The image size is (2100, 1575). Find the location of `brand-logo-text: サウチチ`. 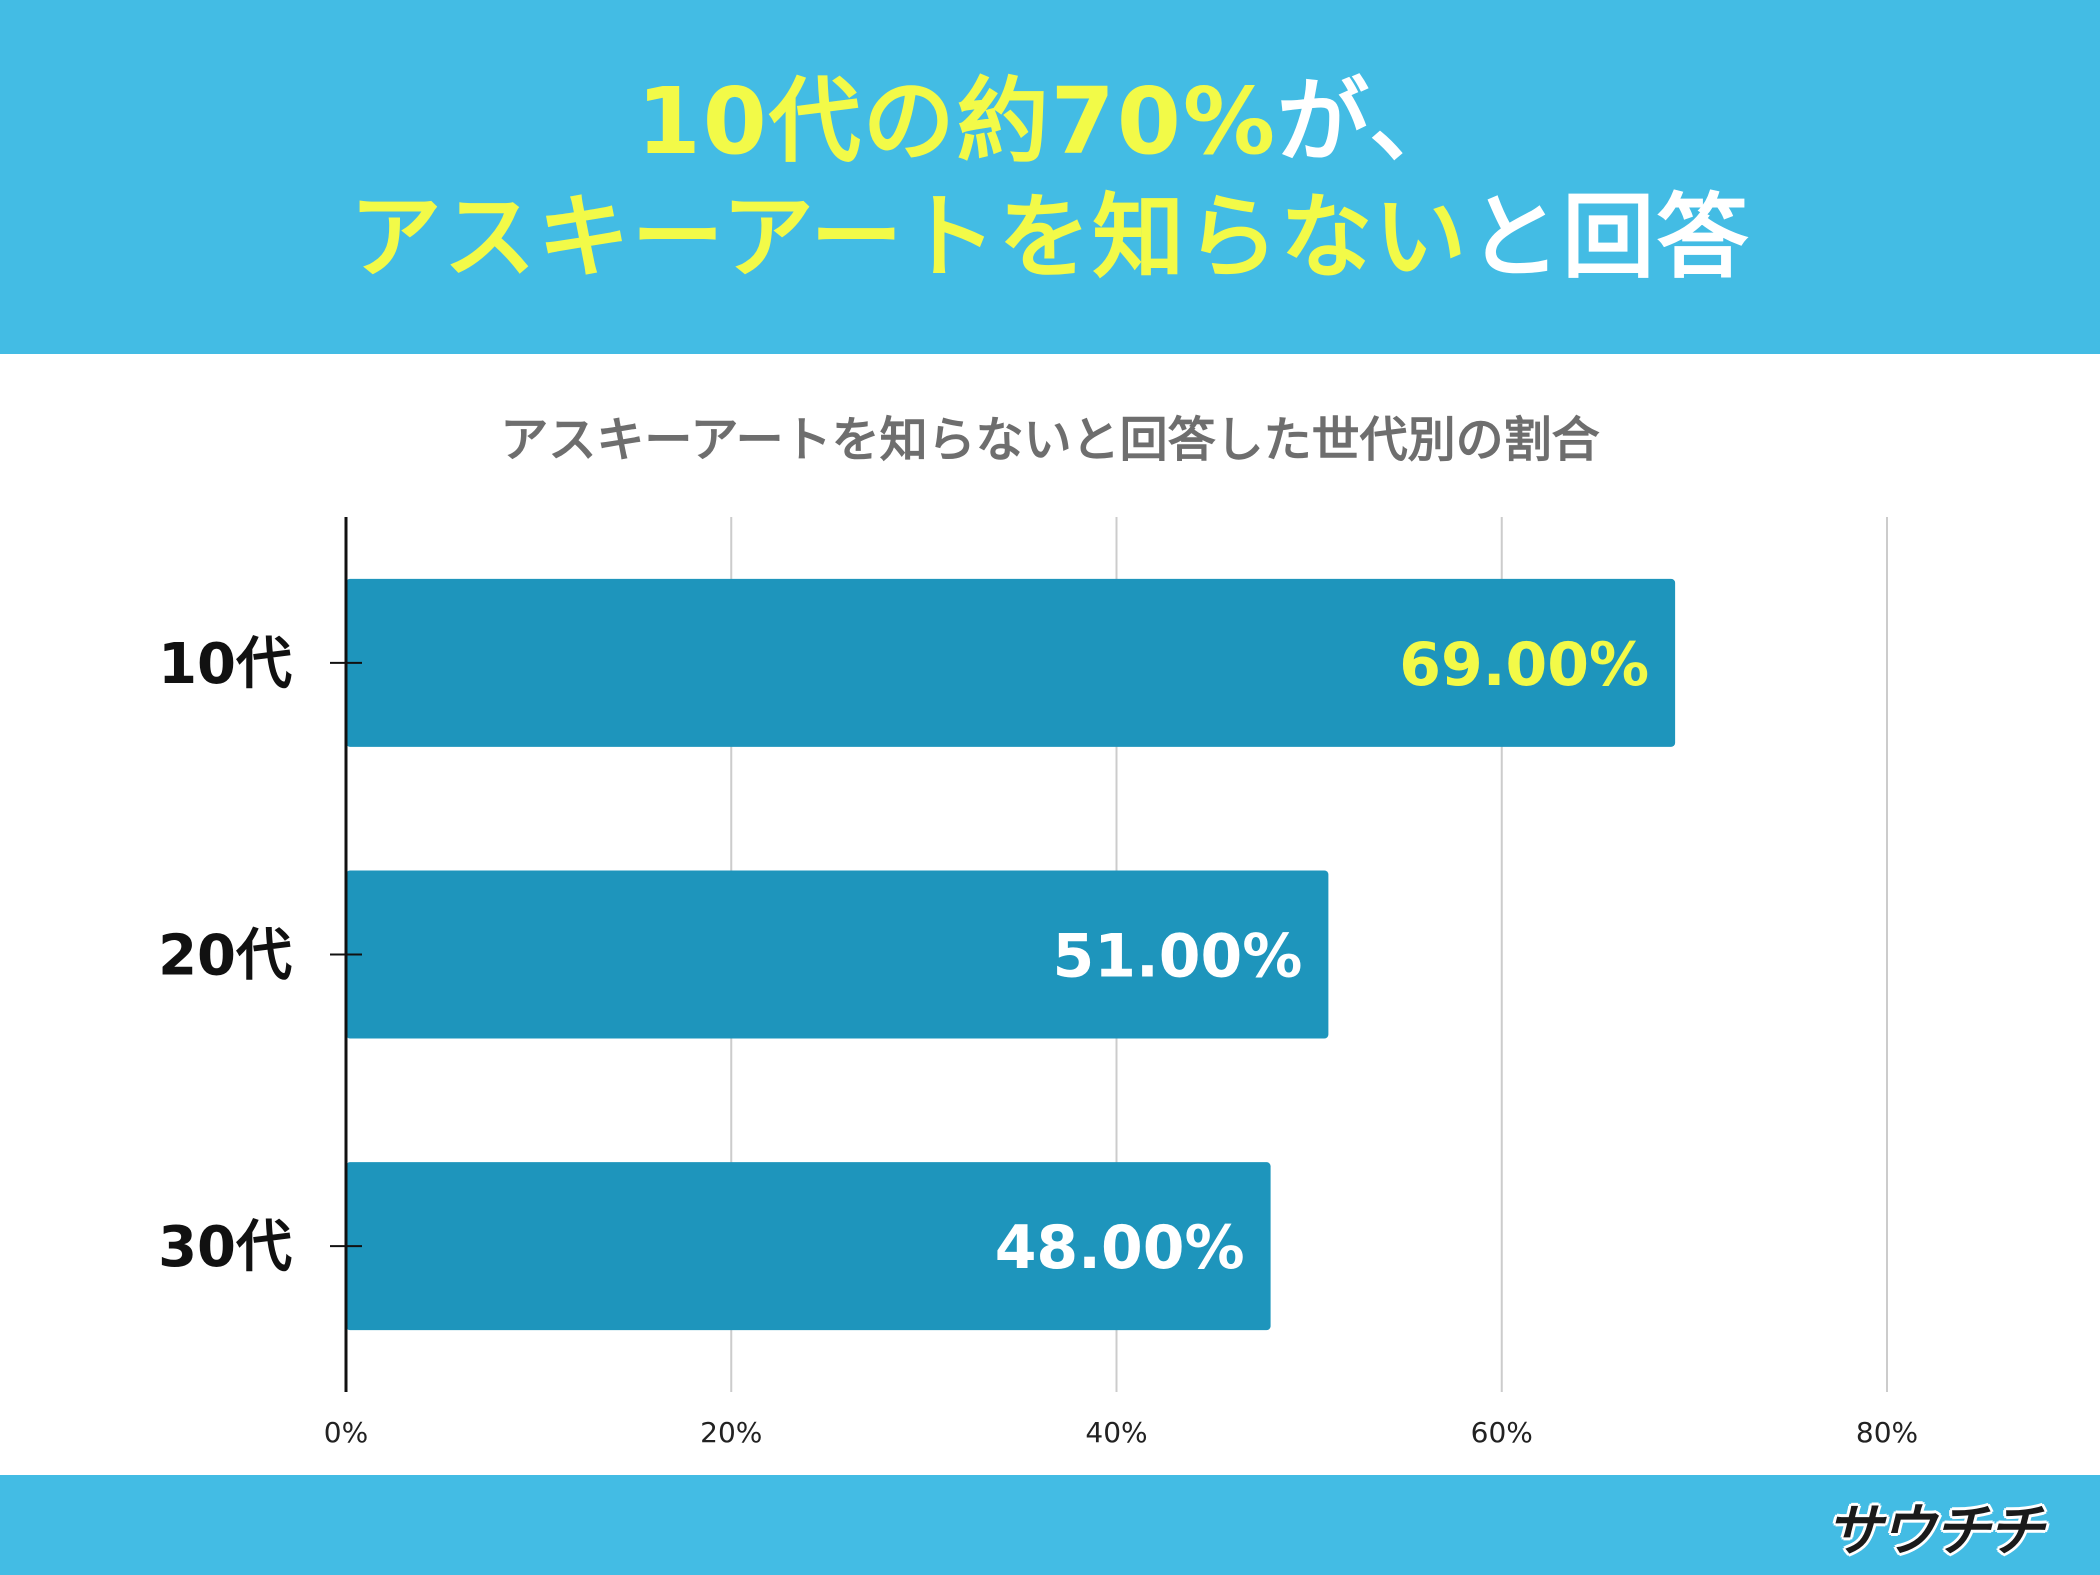

brand-logo-text: サウチチ is located at coordinates (1935, 1531).